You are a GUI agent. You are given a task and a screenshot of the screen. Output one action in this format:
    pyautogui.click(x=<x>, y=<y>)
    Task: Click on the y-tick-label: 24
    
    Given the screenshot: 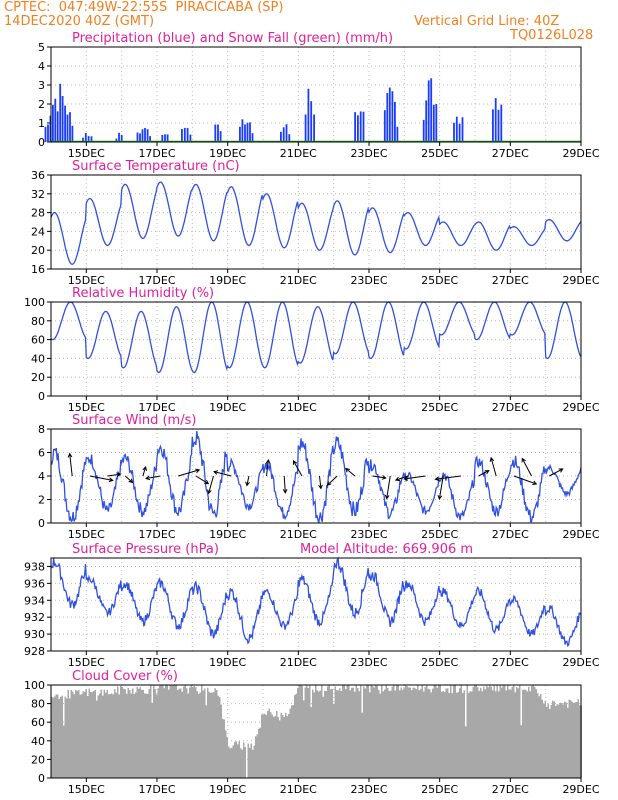 What is the action you would take?
    pyautogui.click(x=38, y=231)
    